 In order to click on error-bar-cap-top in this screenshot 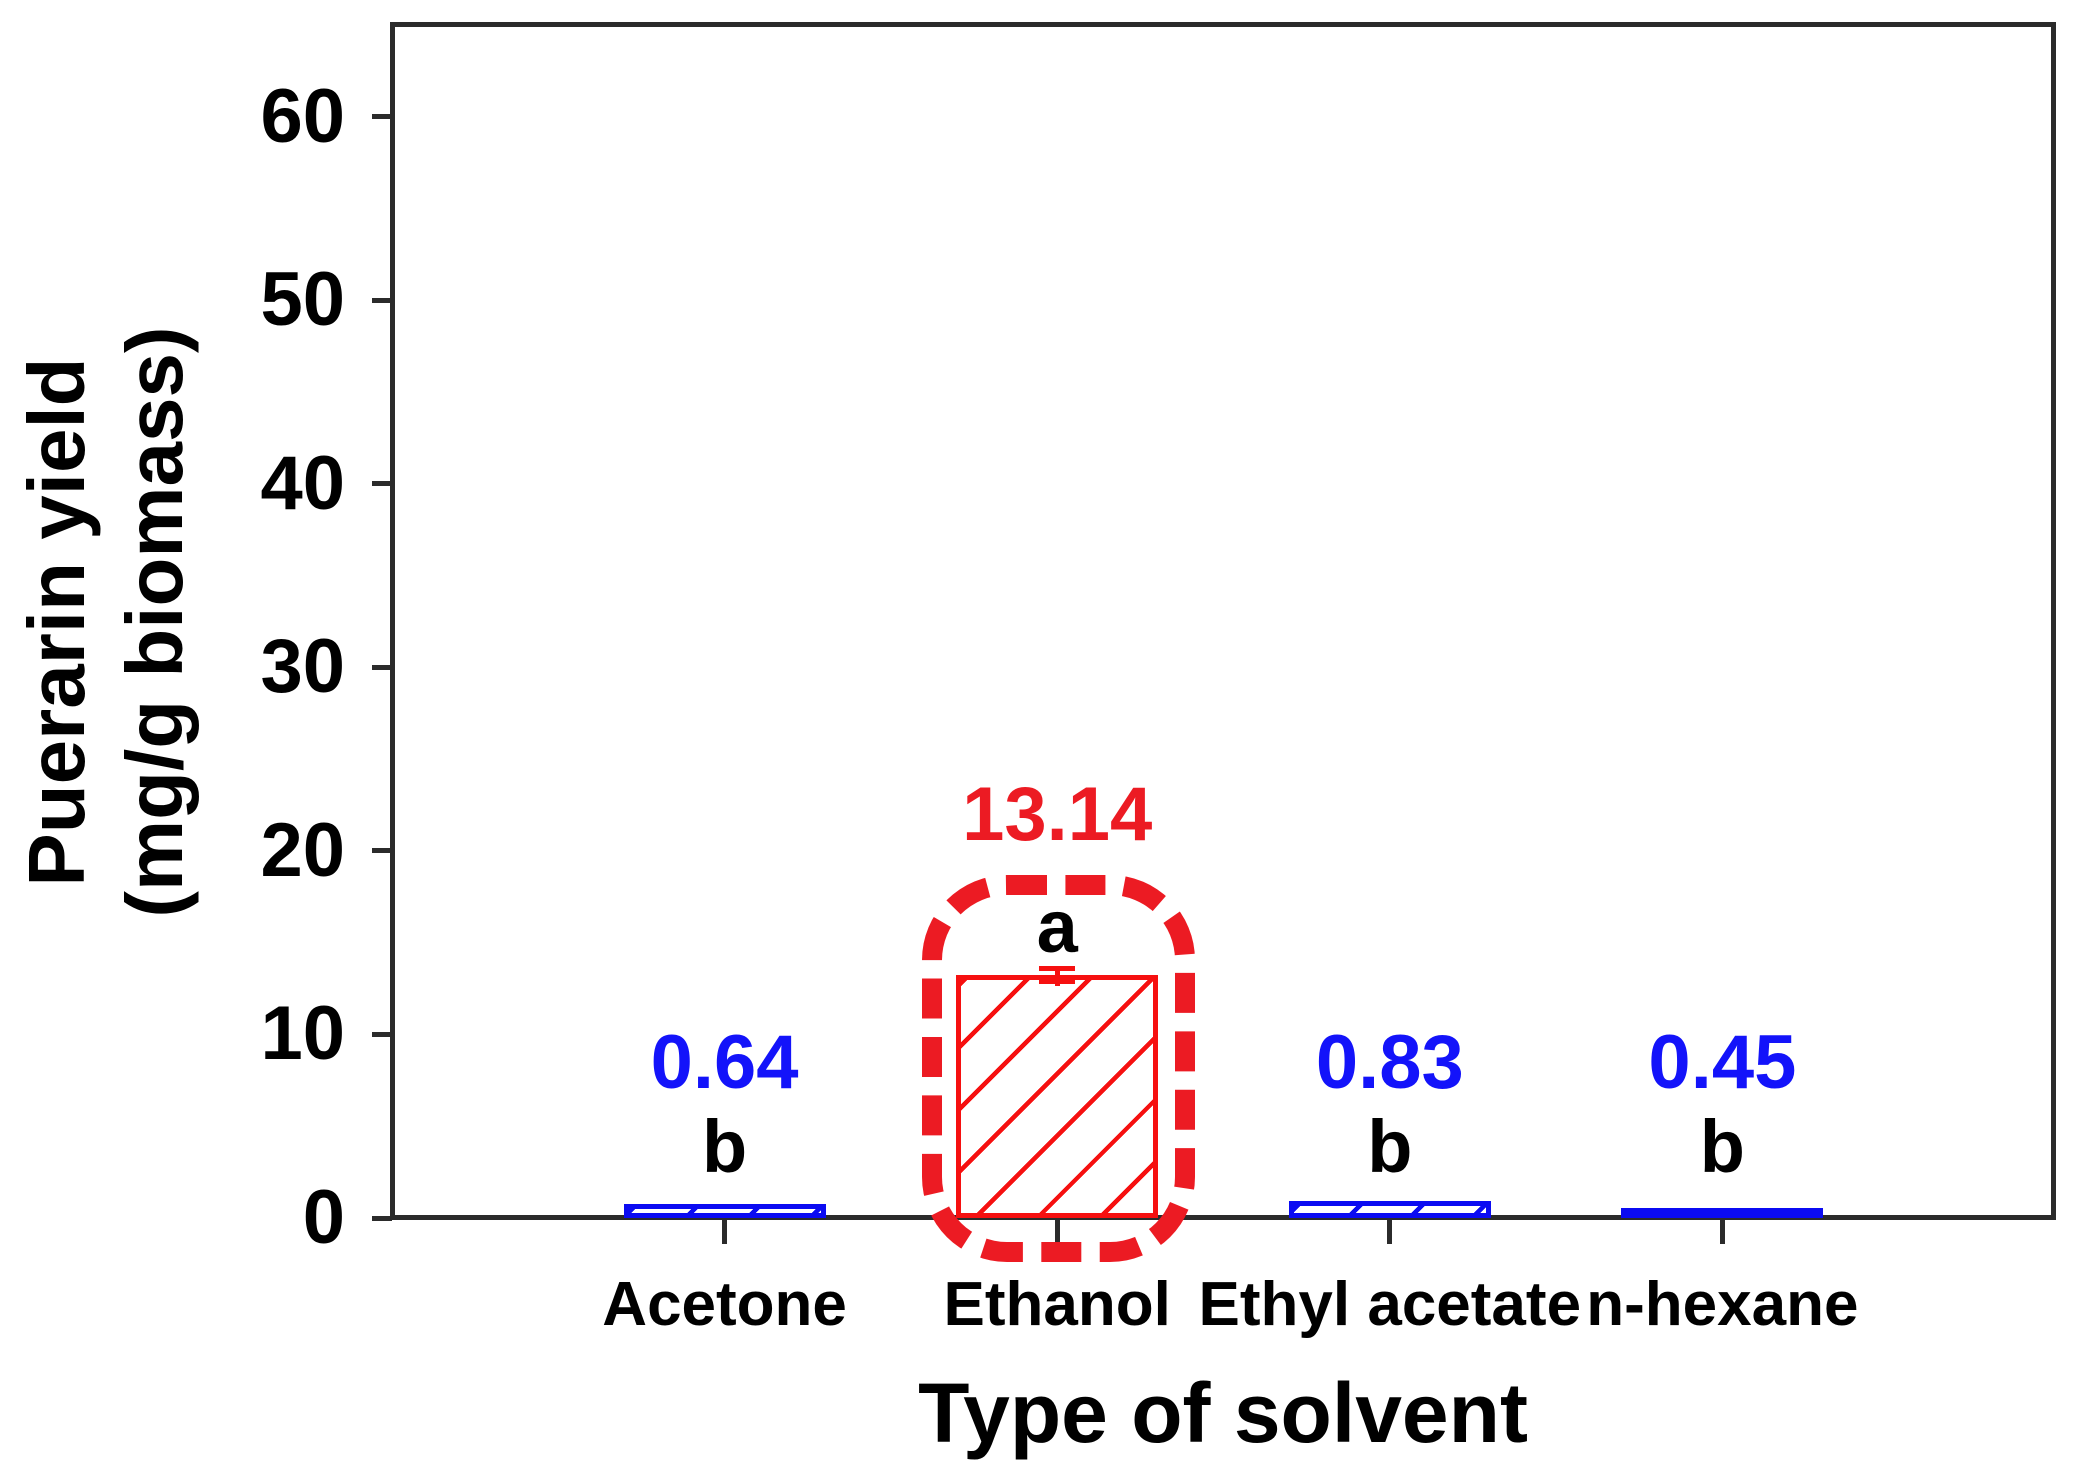, I will do `click(1057, 968)`.